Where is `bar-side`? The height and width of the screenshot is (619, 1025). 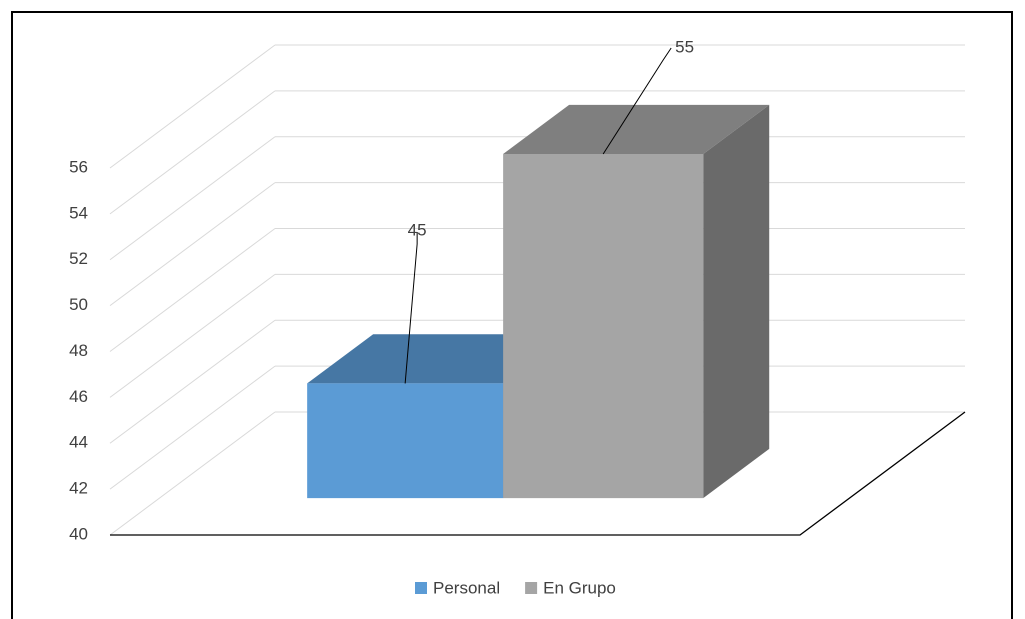
bar-side is located at coordinates (736, 301).